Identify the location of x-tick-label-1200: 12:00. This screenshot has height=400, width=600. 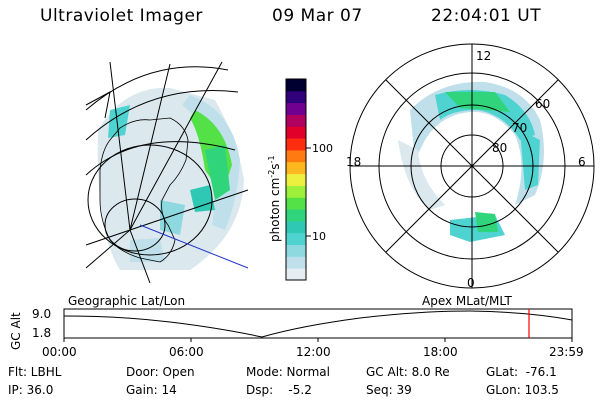
(313, 352).